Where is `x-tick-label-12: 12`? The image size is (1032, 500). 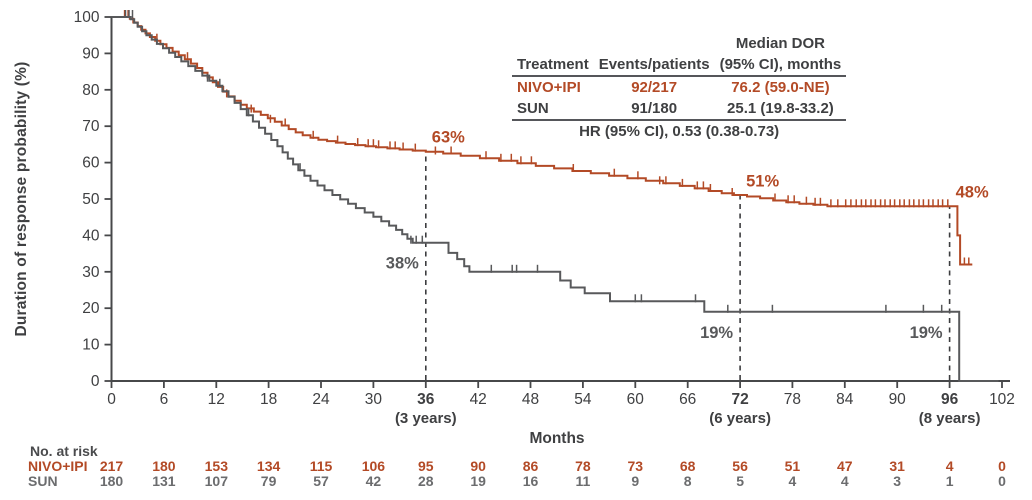 x-tick-label-12: 12 is located at coordinates (216, 399).